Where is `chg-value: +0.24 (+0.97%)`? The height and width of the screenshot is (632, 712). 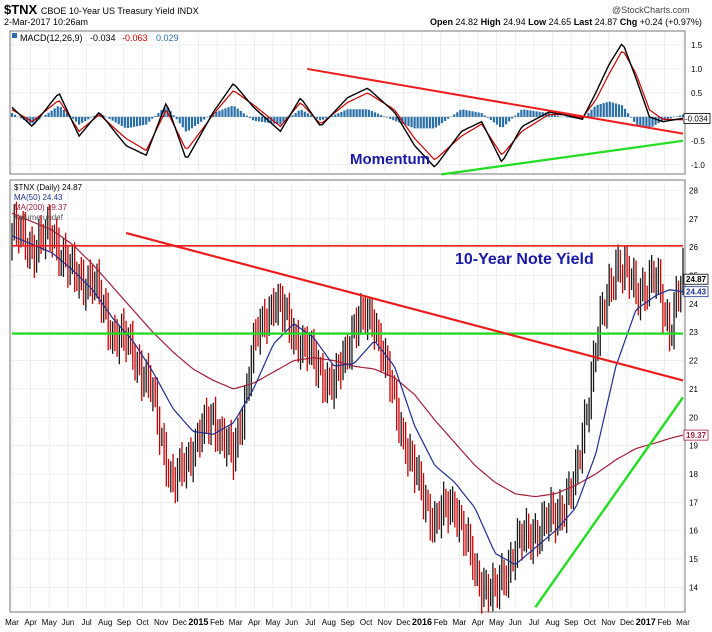 chg-value: +0.24 (+0.97%) is located at coordinates (670, 22).